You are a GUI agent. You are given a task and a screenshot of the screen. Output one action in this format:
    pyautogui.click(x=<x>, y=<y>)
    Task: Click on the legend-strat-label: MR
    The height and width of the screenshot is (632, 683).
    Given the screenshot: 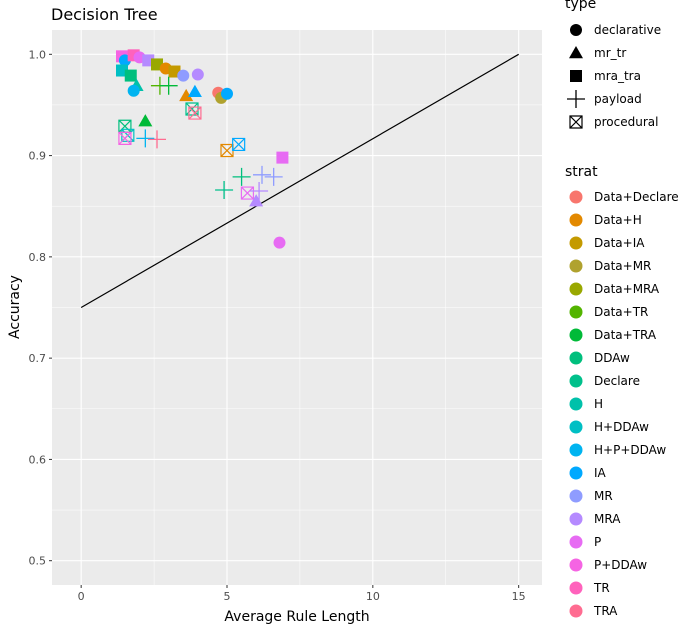 What is the action you would take?
    pyautogui.click(x=603, y=496)
    